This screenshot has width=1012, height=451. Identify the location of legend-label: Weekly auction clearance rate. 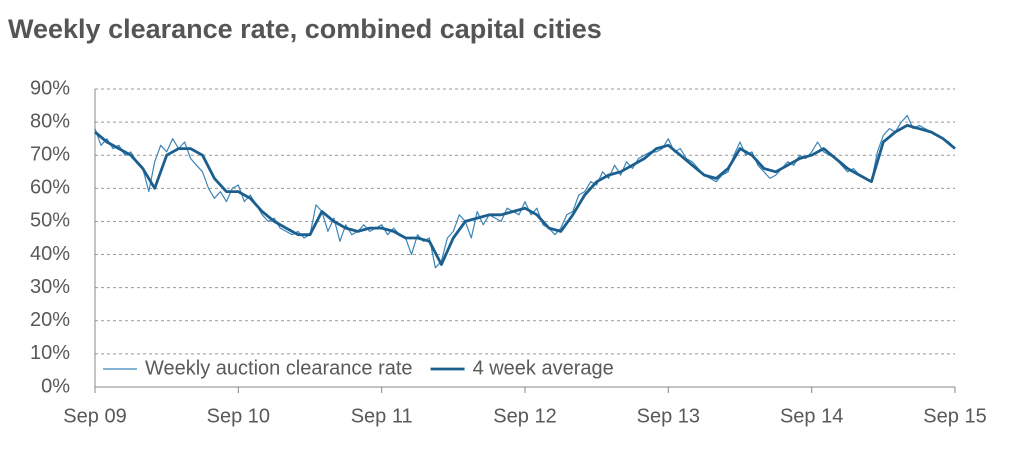
(279, 368).